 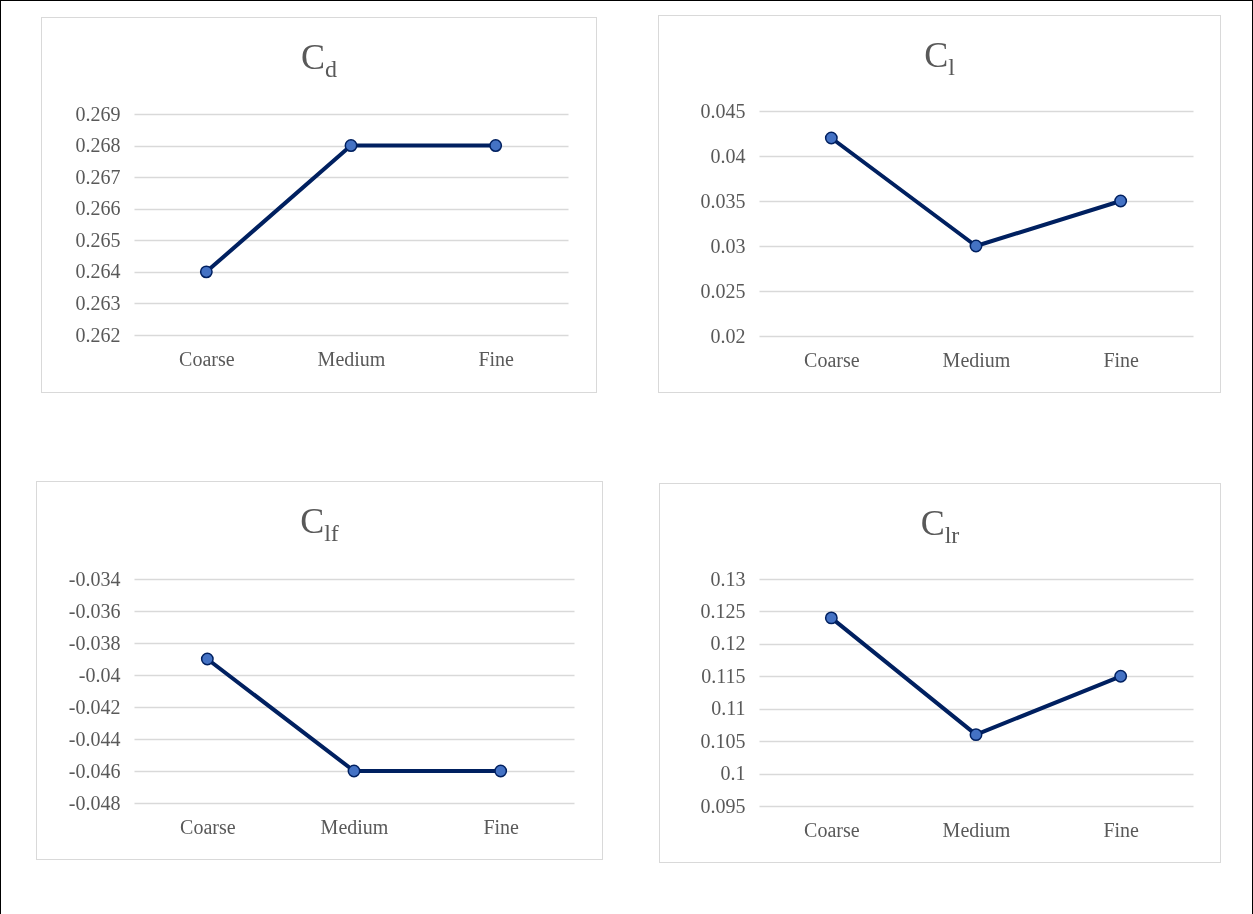 What do you see at coordinates (94, 610) in the screenshot?
I see `y-tick-label: -0.036` at bounding box center [94, 610].